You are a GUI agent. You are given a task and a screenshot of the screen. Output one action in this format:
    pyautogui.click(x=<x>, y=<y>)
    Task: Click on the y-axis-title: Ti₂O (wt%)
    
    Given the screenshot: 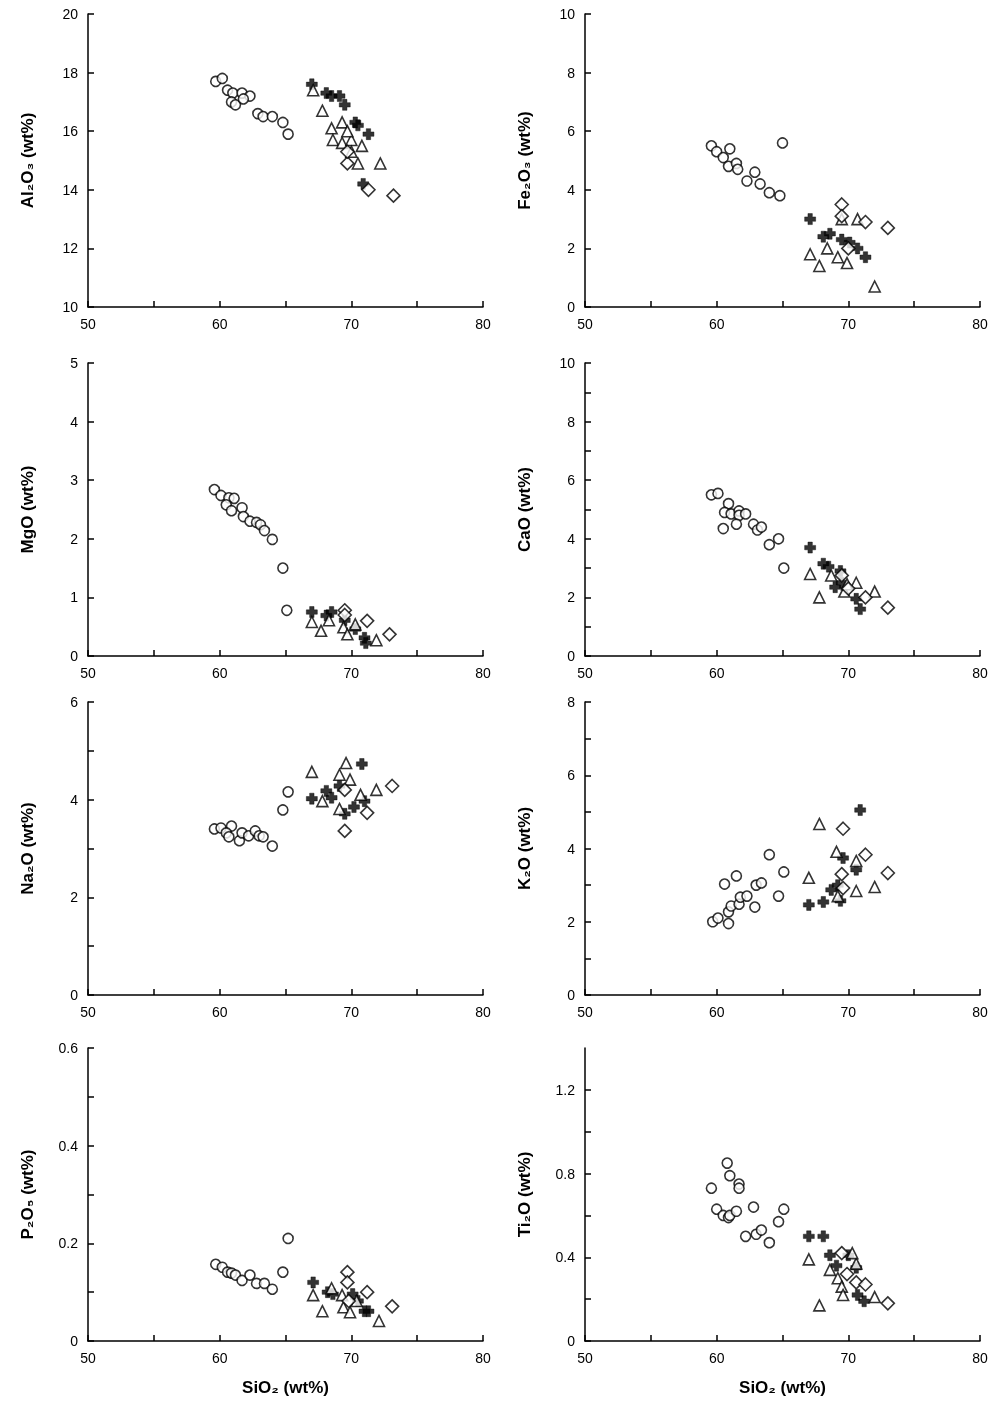 What is the action you would take?
    pyautogui.click(x=524, y=1194)
    